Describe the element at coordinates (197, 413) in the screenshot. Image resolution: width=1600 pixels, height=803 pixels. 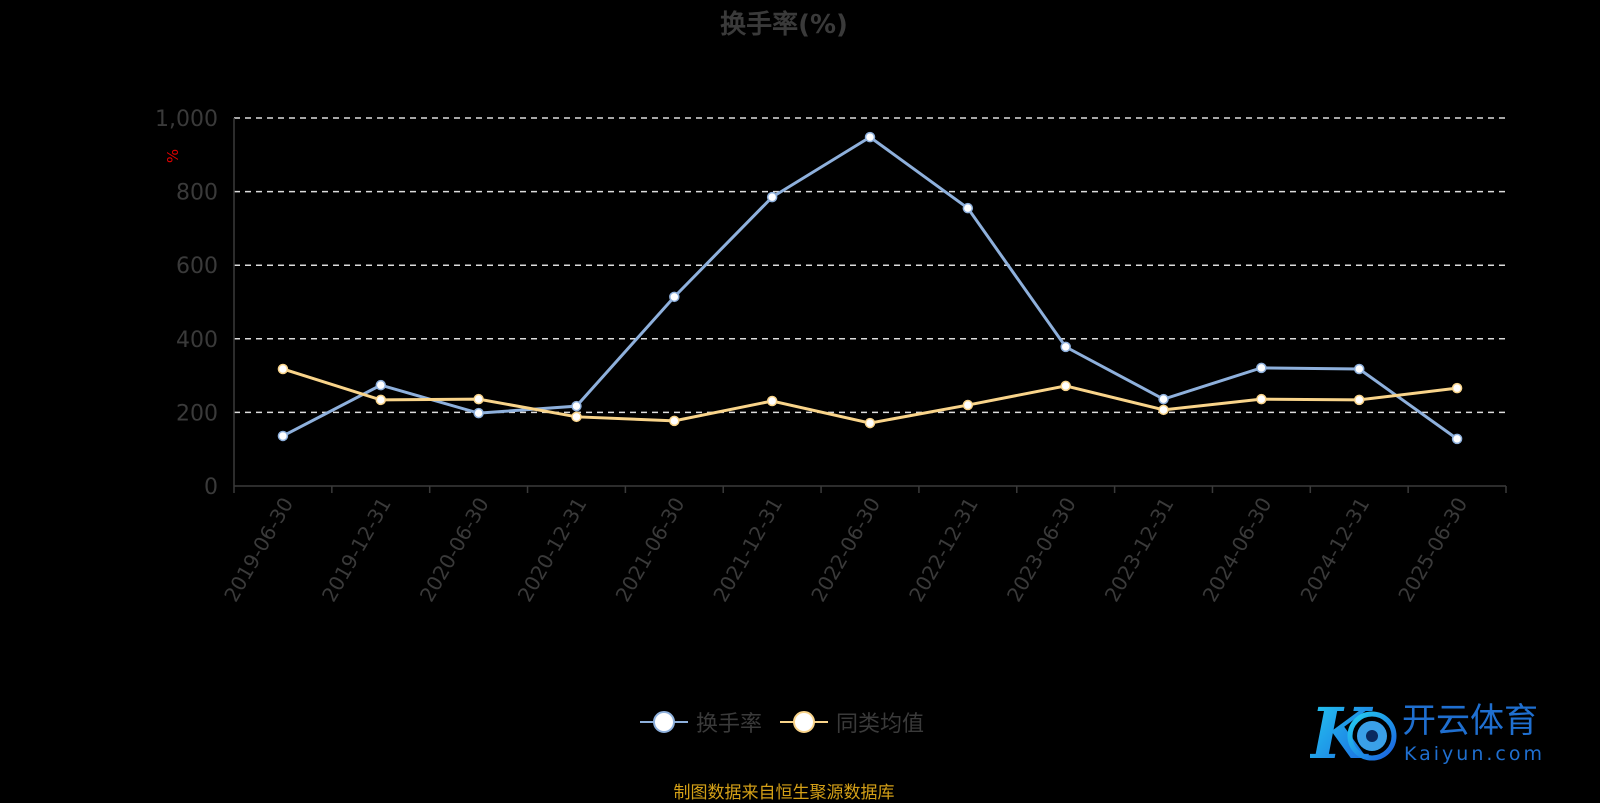
I see `y-tick-label: 200` at that location.